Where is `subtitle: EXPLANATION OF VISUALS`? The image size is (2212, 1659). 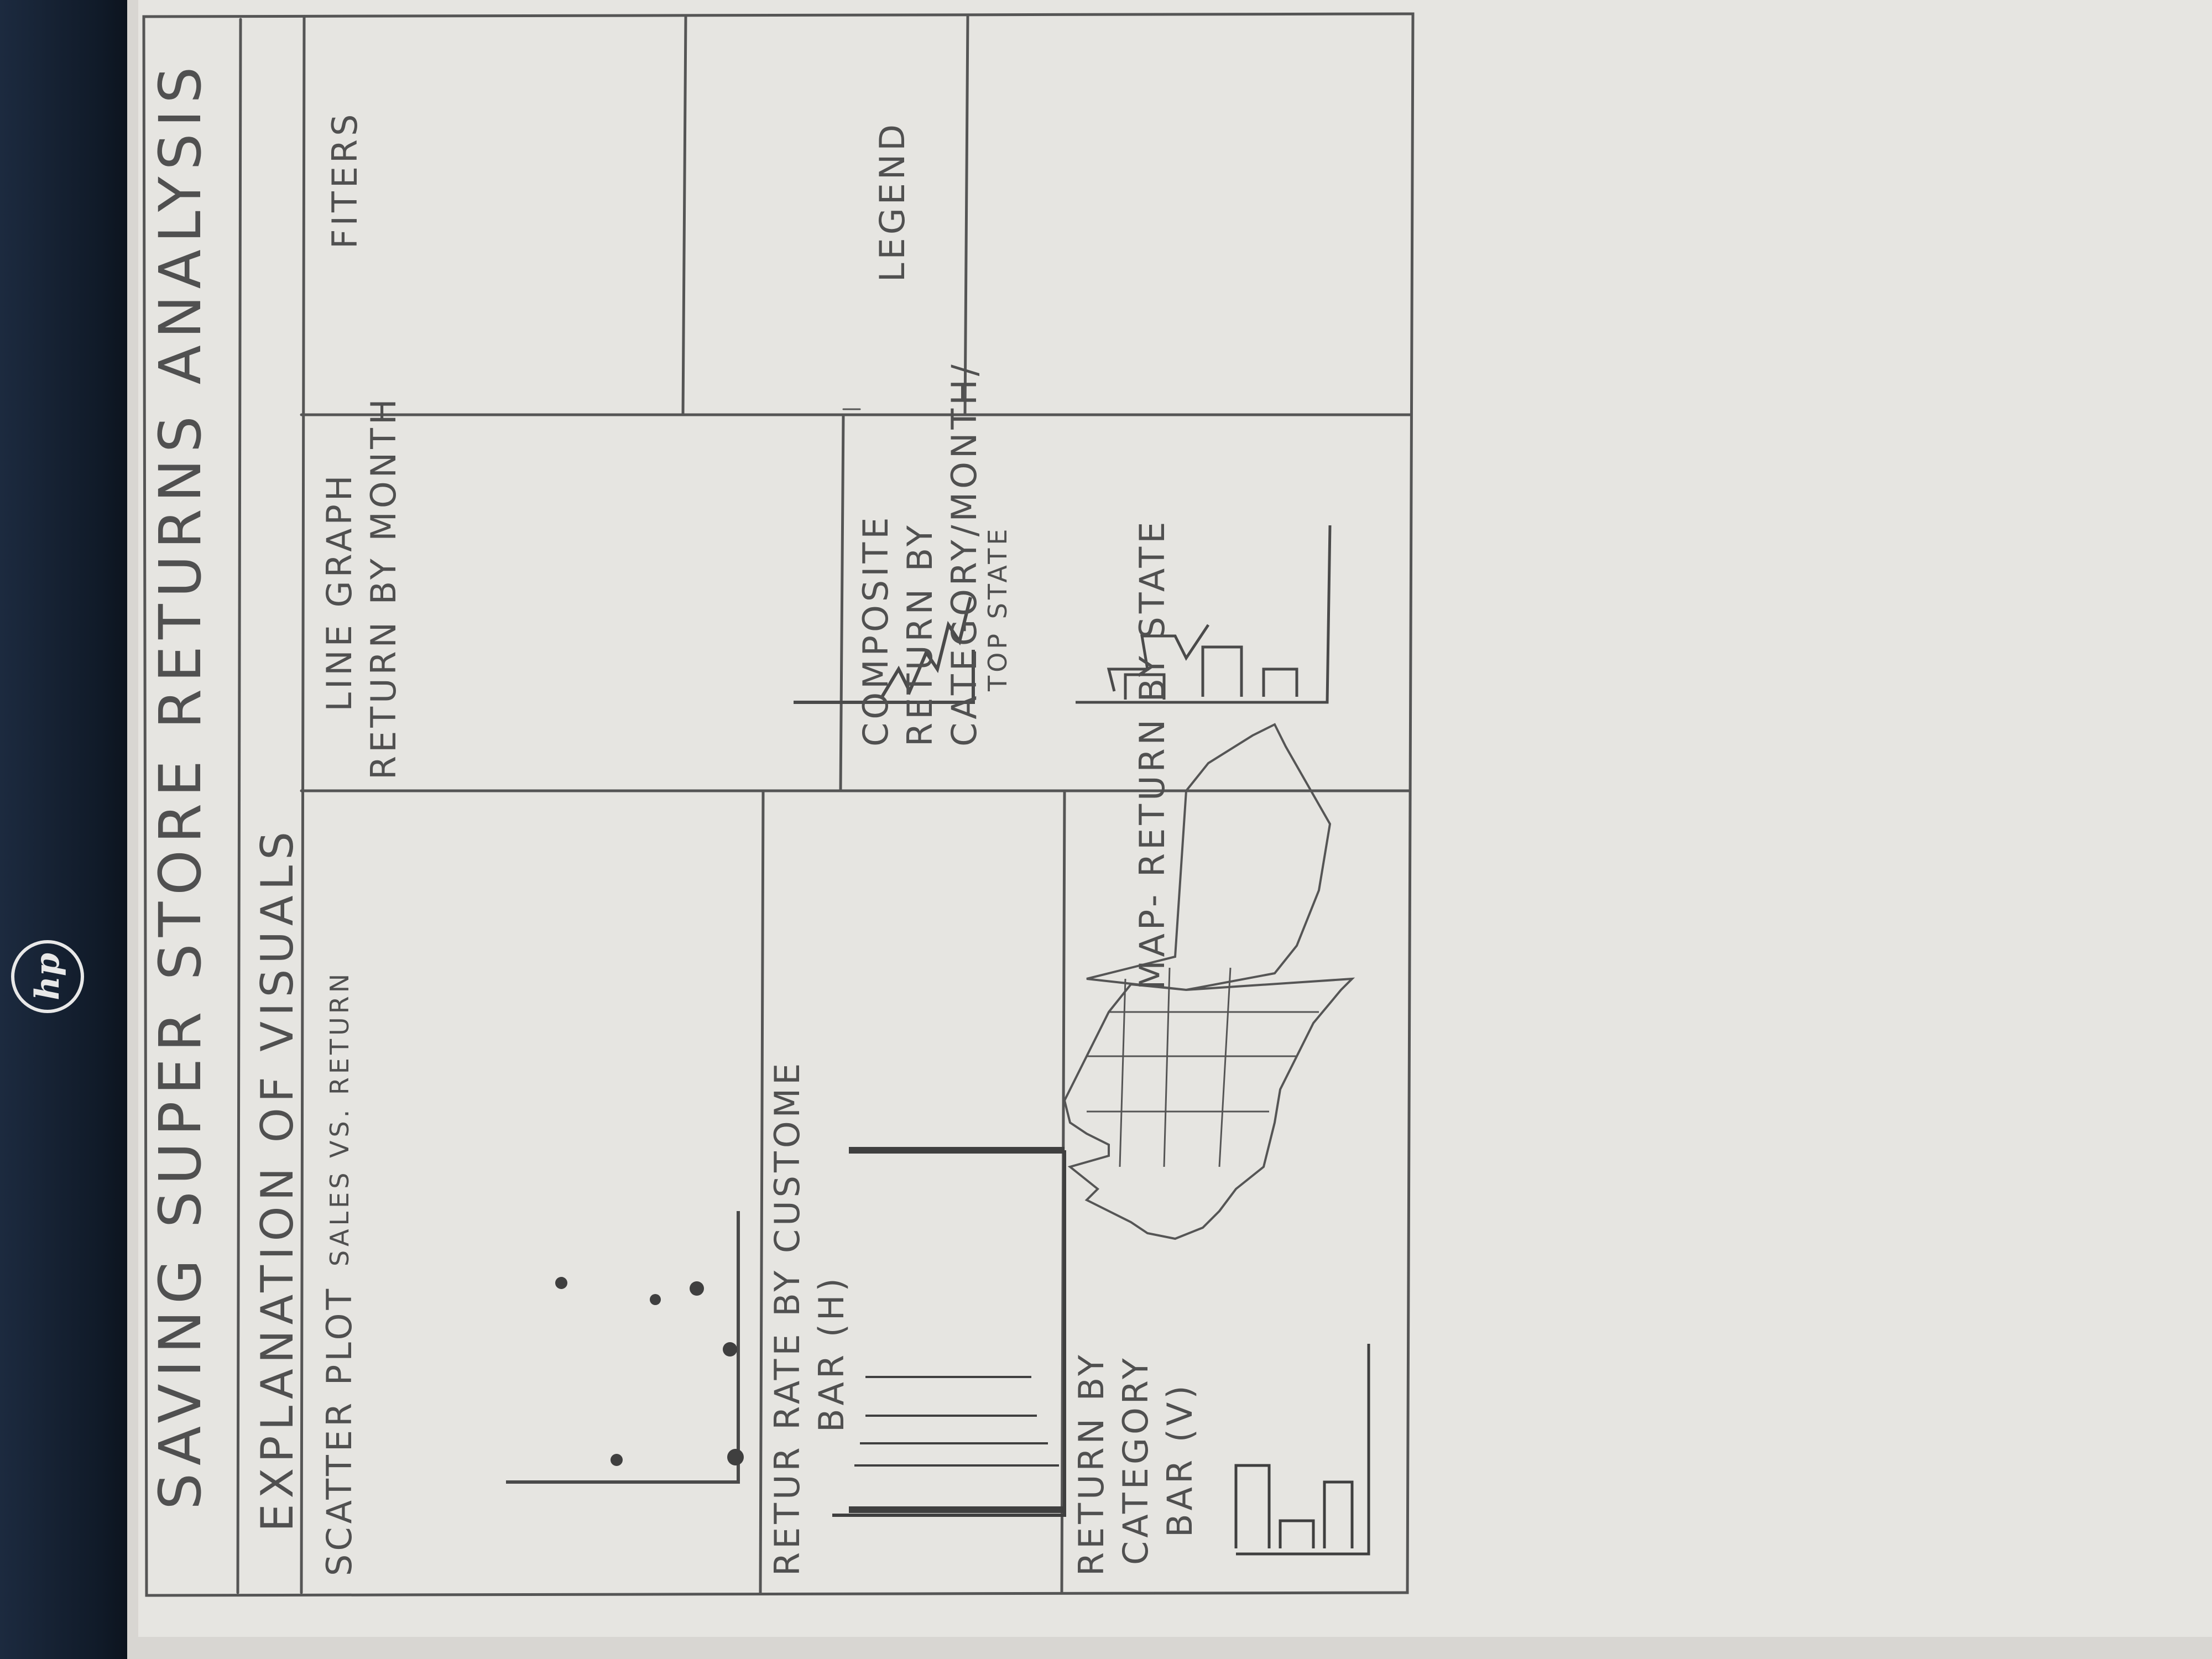 subtitle: EXPLANATION OF VISUALS is located at coordinates (277, 1179).